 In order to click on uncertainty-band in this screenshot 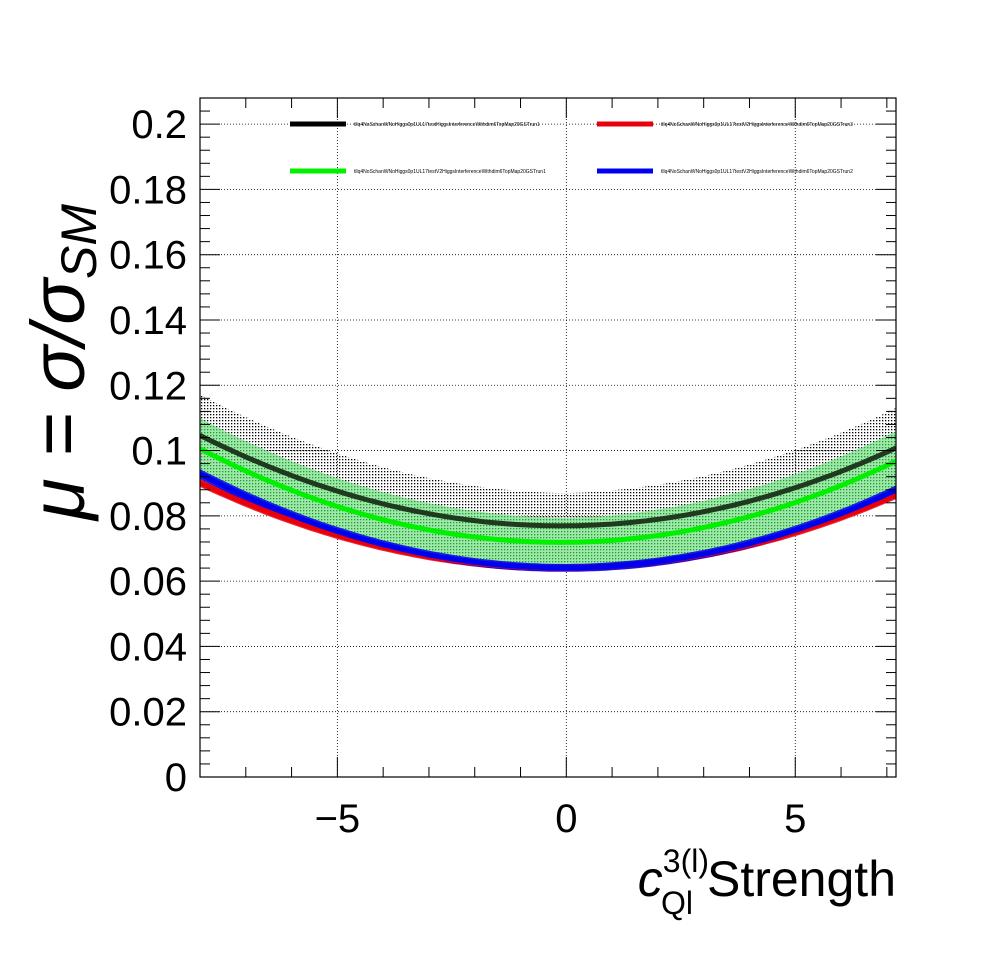, I will do `click(548, 492)`.